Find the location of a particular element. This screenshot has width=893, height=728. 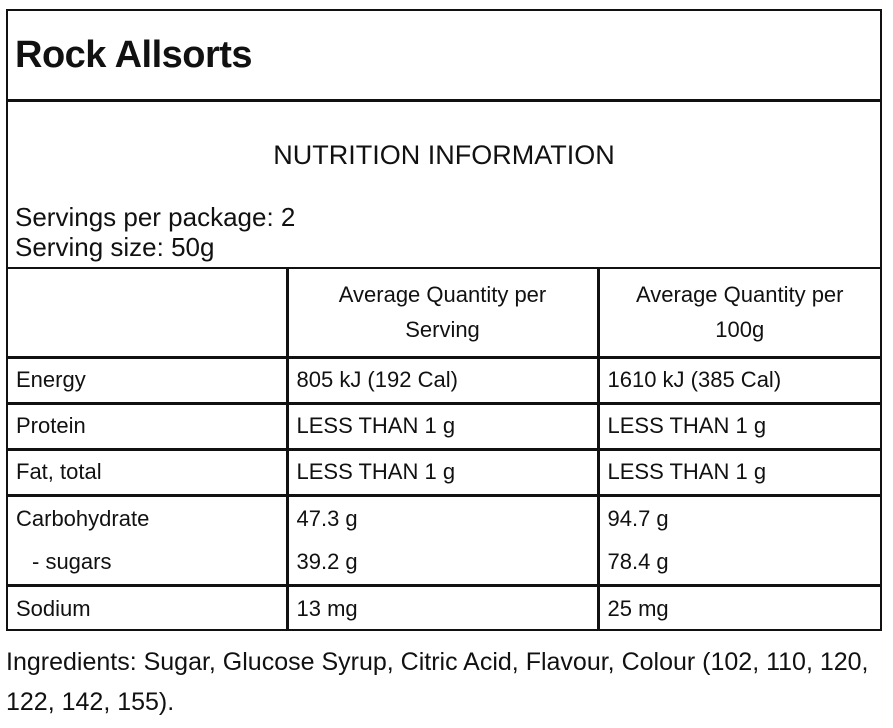

title-row: Rock Allsorts is located at coordinates (444, 56).